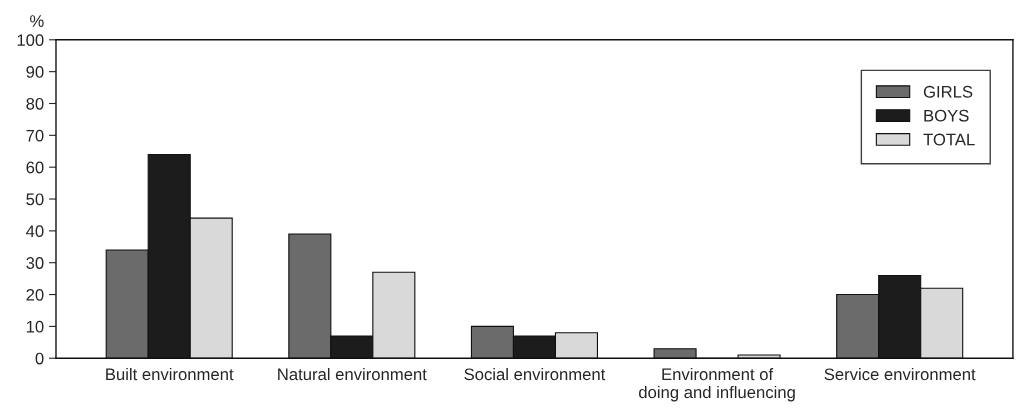  I want to click on y-axis-title: %, so click(37, 21).